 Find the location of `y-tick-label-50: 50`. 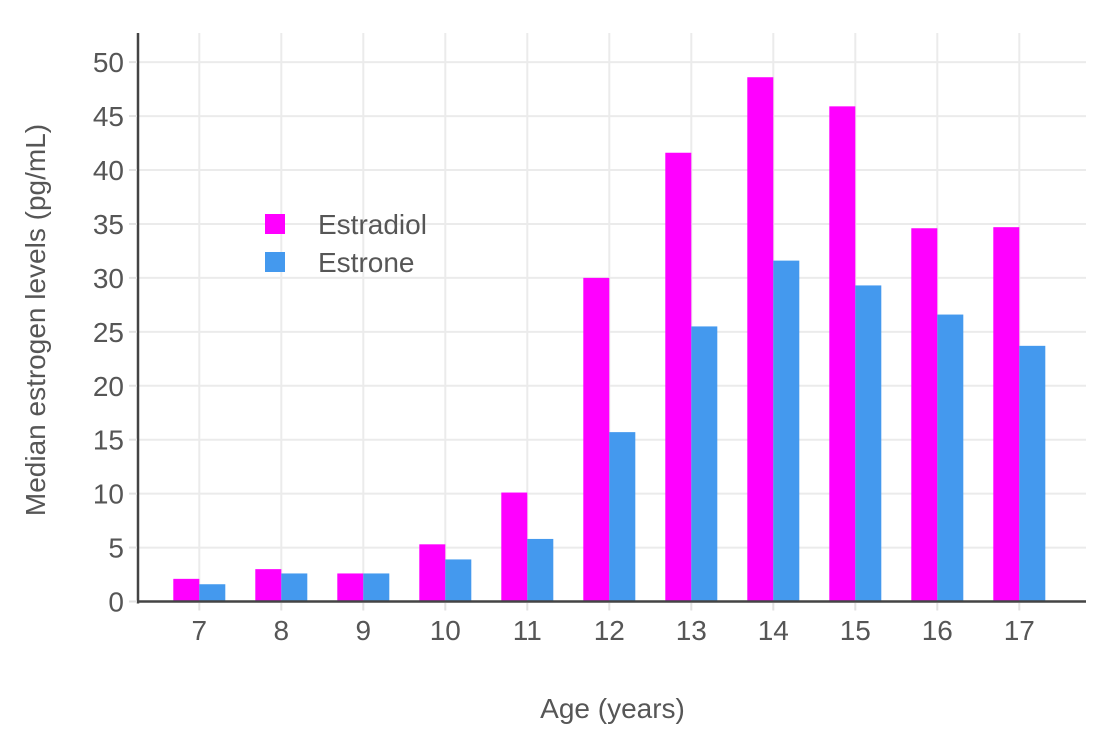

y-tick-label-50: 50 is located at coordinates (108, 62).